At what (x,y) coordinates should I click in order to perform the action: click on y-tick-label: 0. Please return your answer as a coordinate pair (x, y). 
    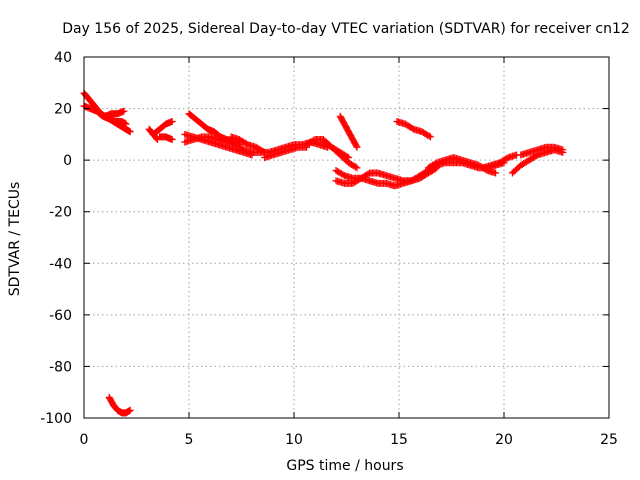
    Looking at the image, I should click on (67, 161).